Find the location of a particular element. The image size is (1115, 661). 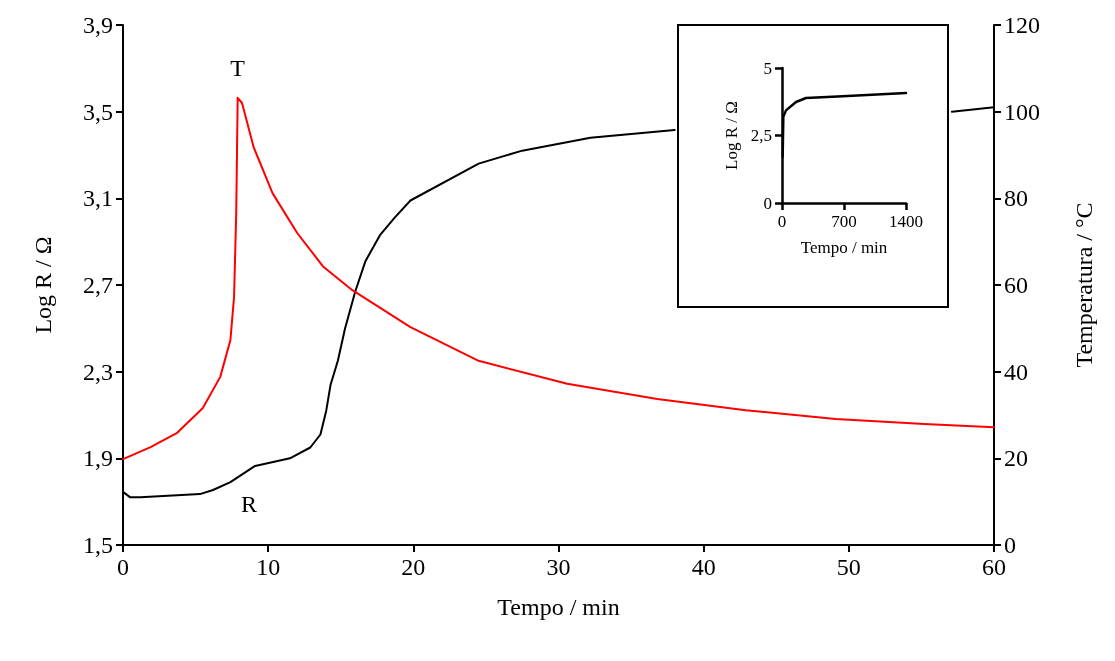

x-tick-label: 50 is located at coordinates (848, 567).